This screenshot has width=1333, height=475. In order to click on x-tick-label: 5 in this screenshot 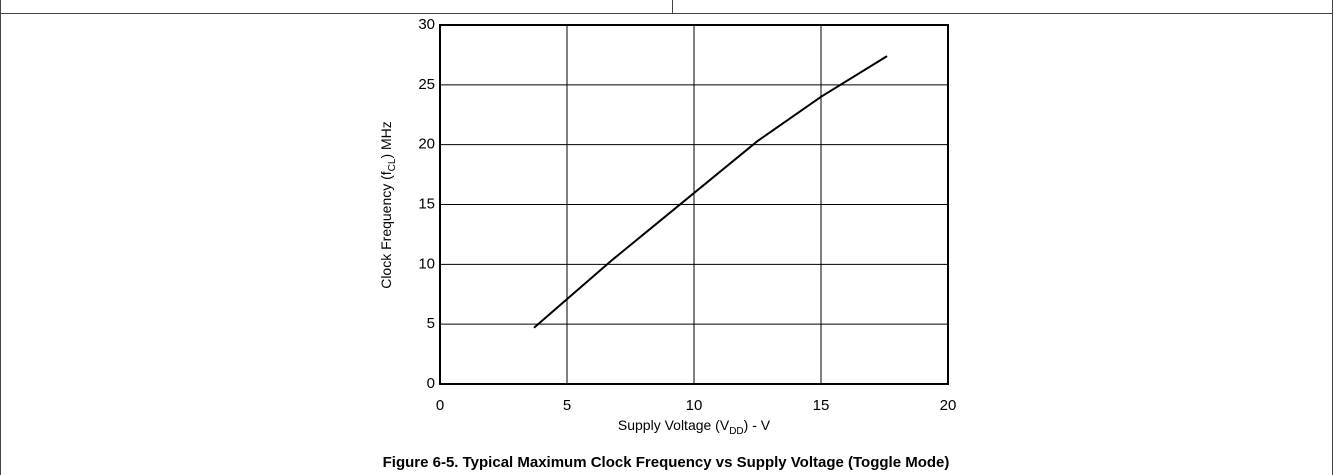, I will do `click(567, 405)`.